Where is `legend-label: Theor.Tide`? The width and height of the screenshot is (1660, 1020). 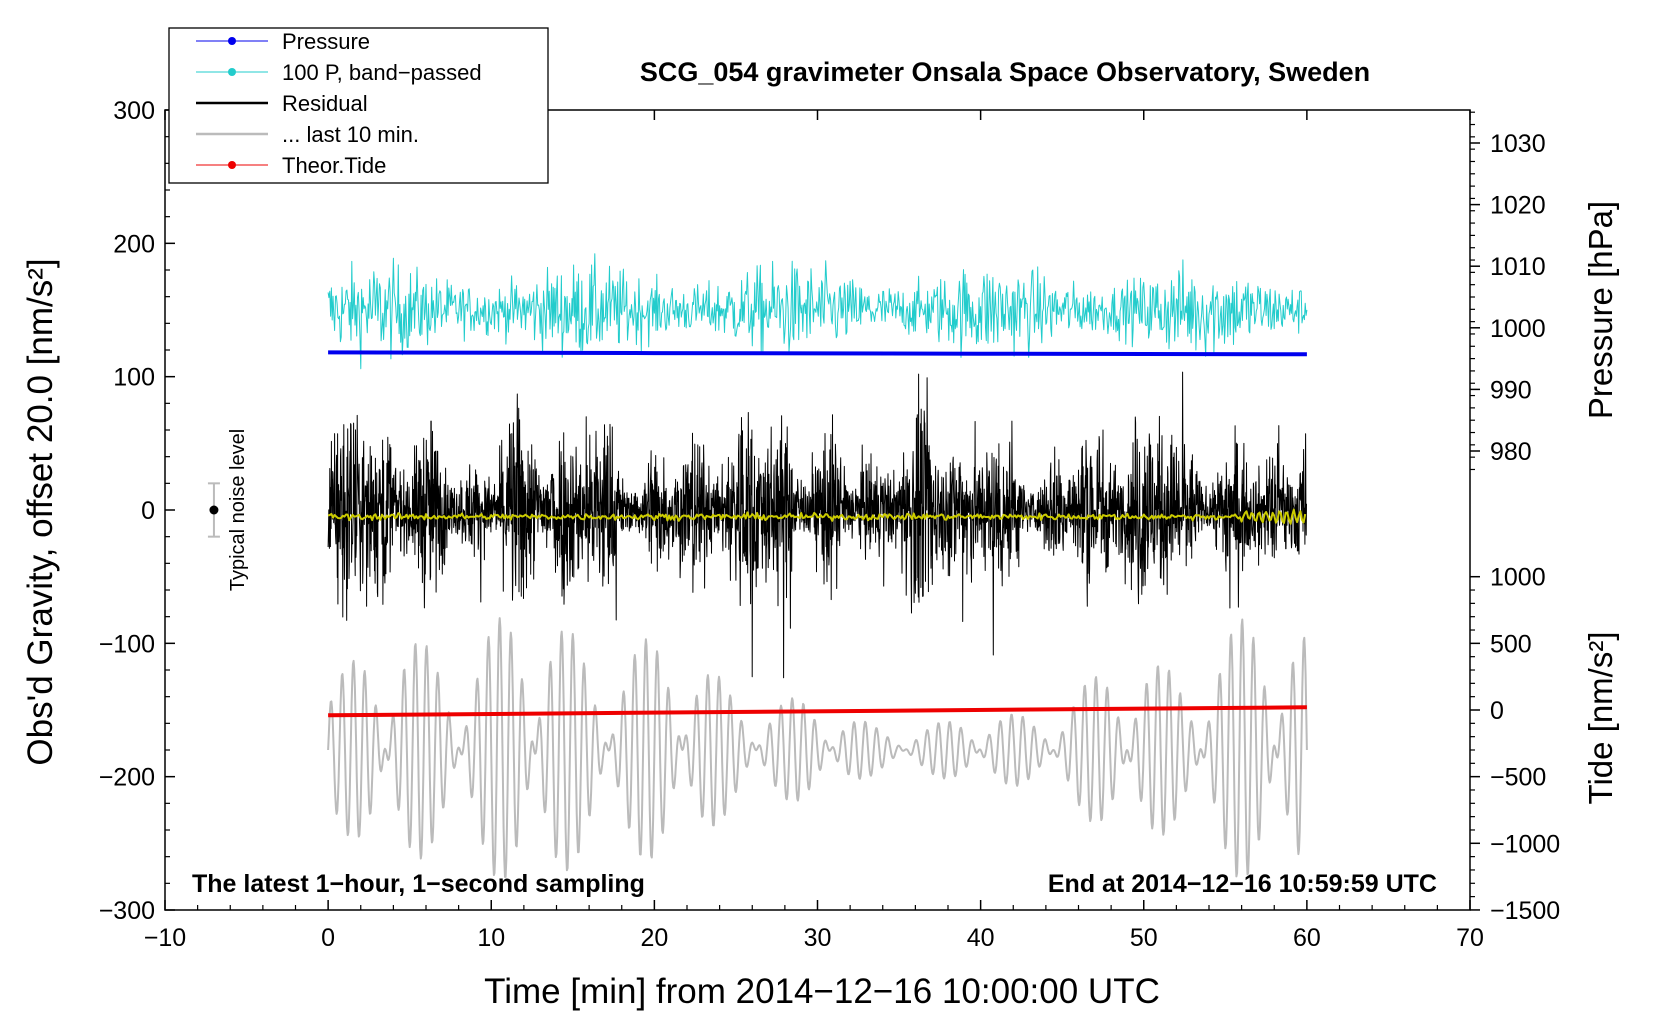 legend-label: Theor.Tide is located at coordinates (334, 165).